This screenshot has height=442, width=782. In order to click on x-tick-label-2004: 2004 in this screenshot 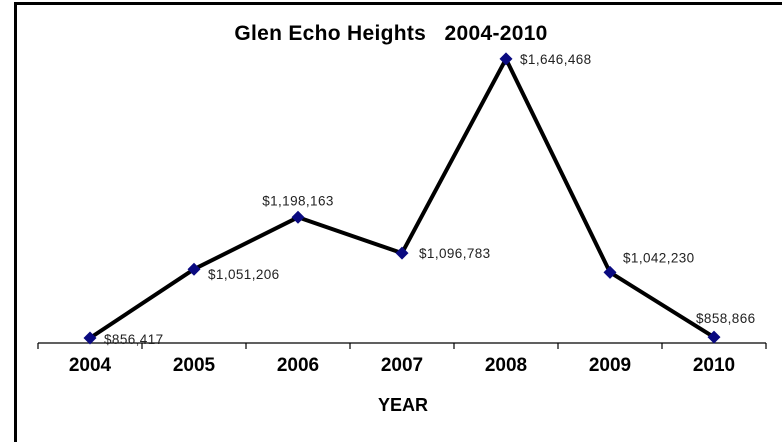, I will do `click(90, 365)`.